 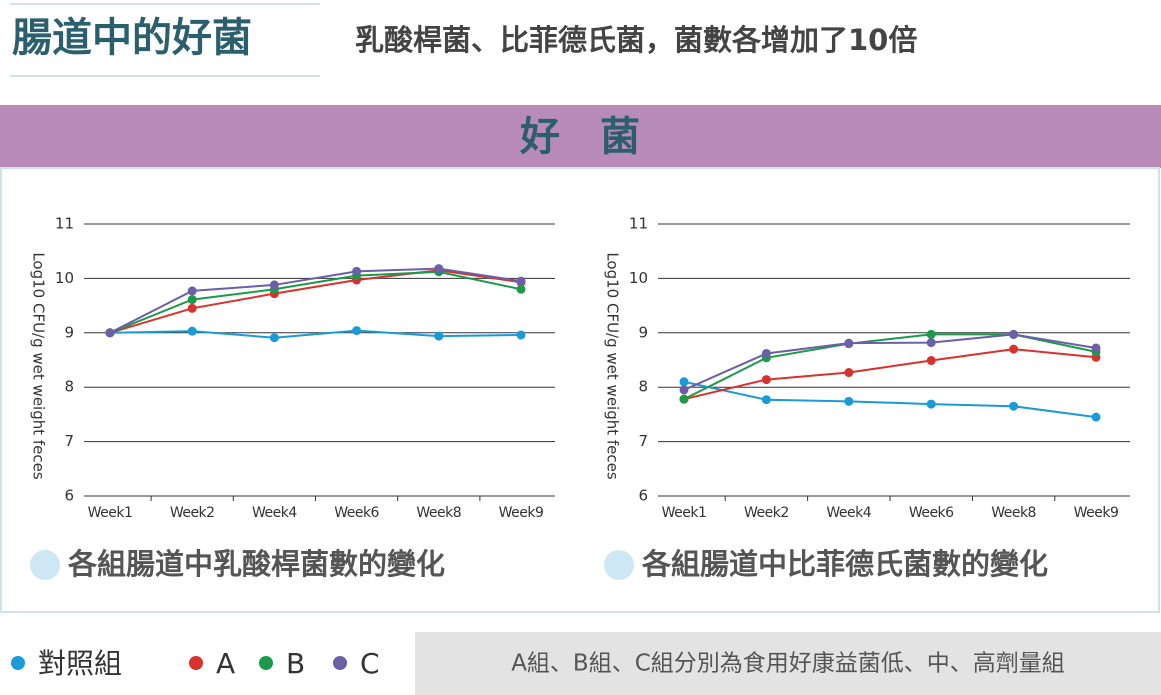 I want to click on chart-caption: 各組腸道中乳酸桿菌數的變化, so click(x=256, y=564).